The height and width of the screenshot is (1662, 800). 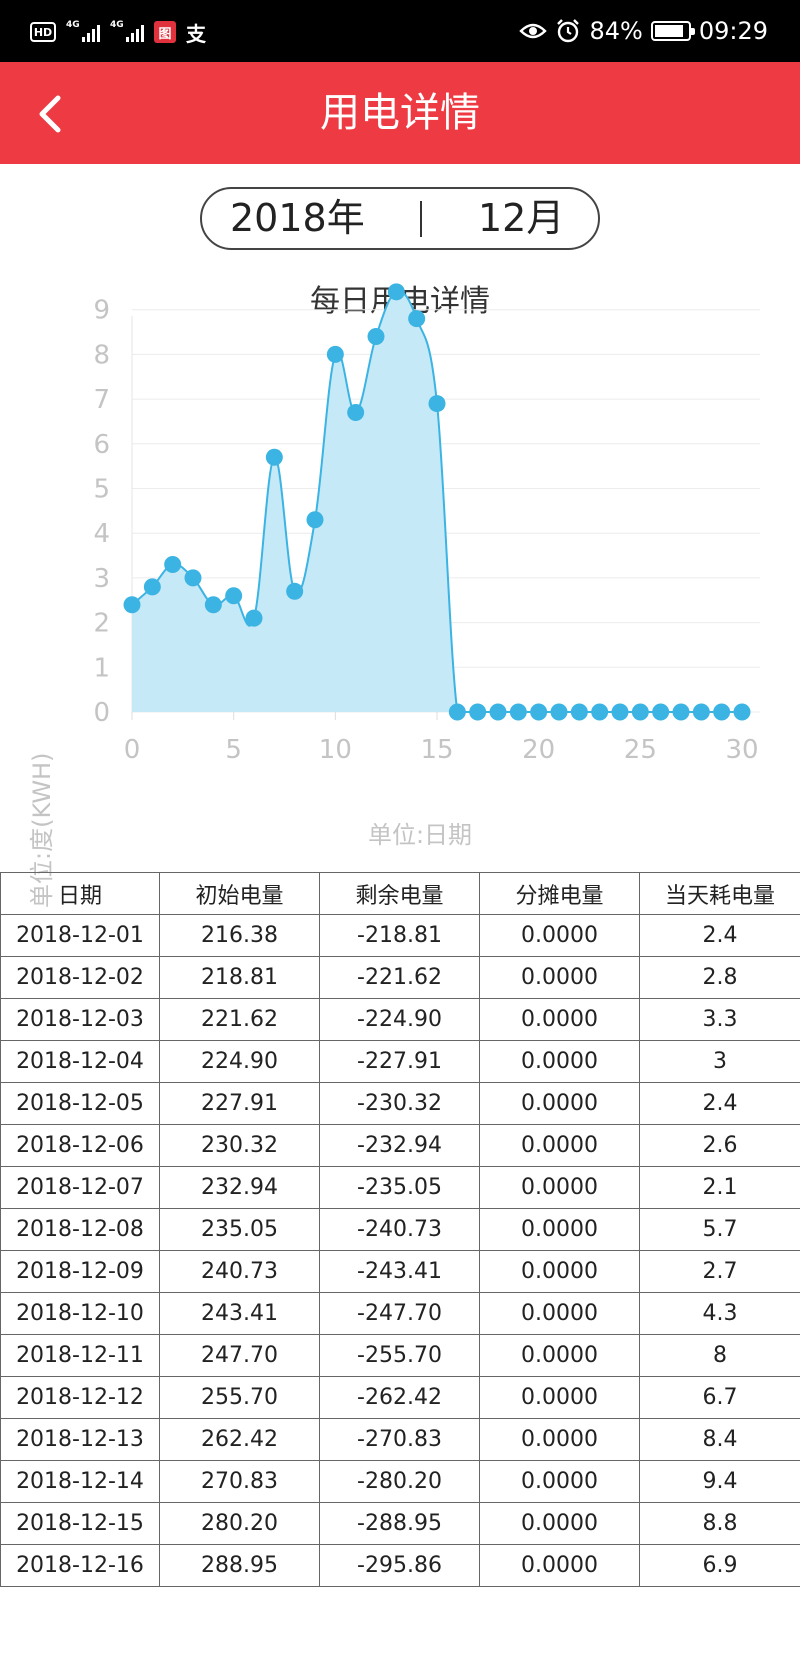 What do you see at coordinates (719, 1019) in the screenshot?
I see `daily-cell: 3.3` at bounding box center [719, 1019].